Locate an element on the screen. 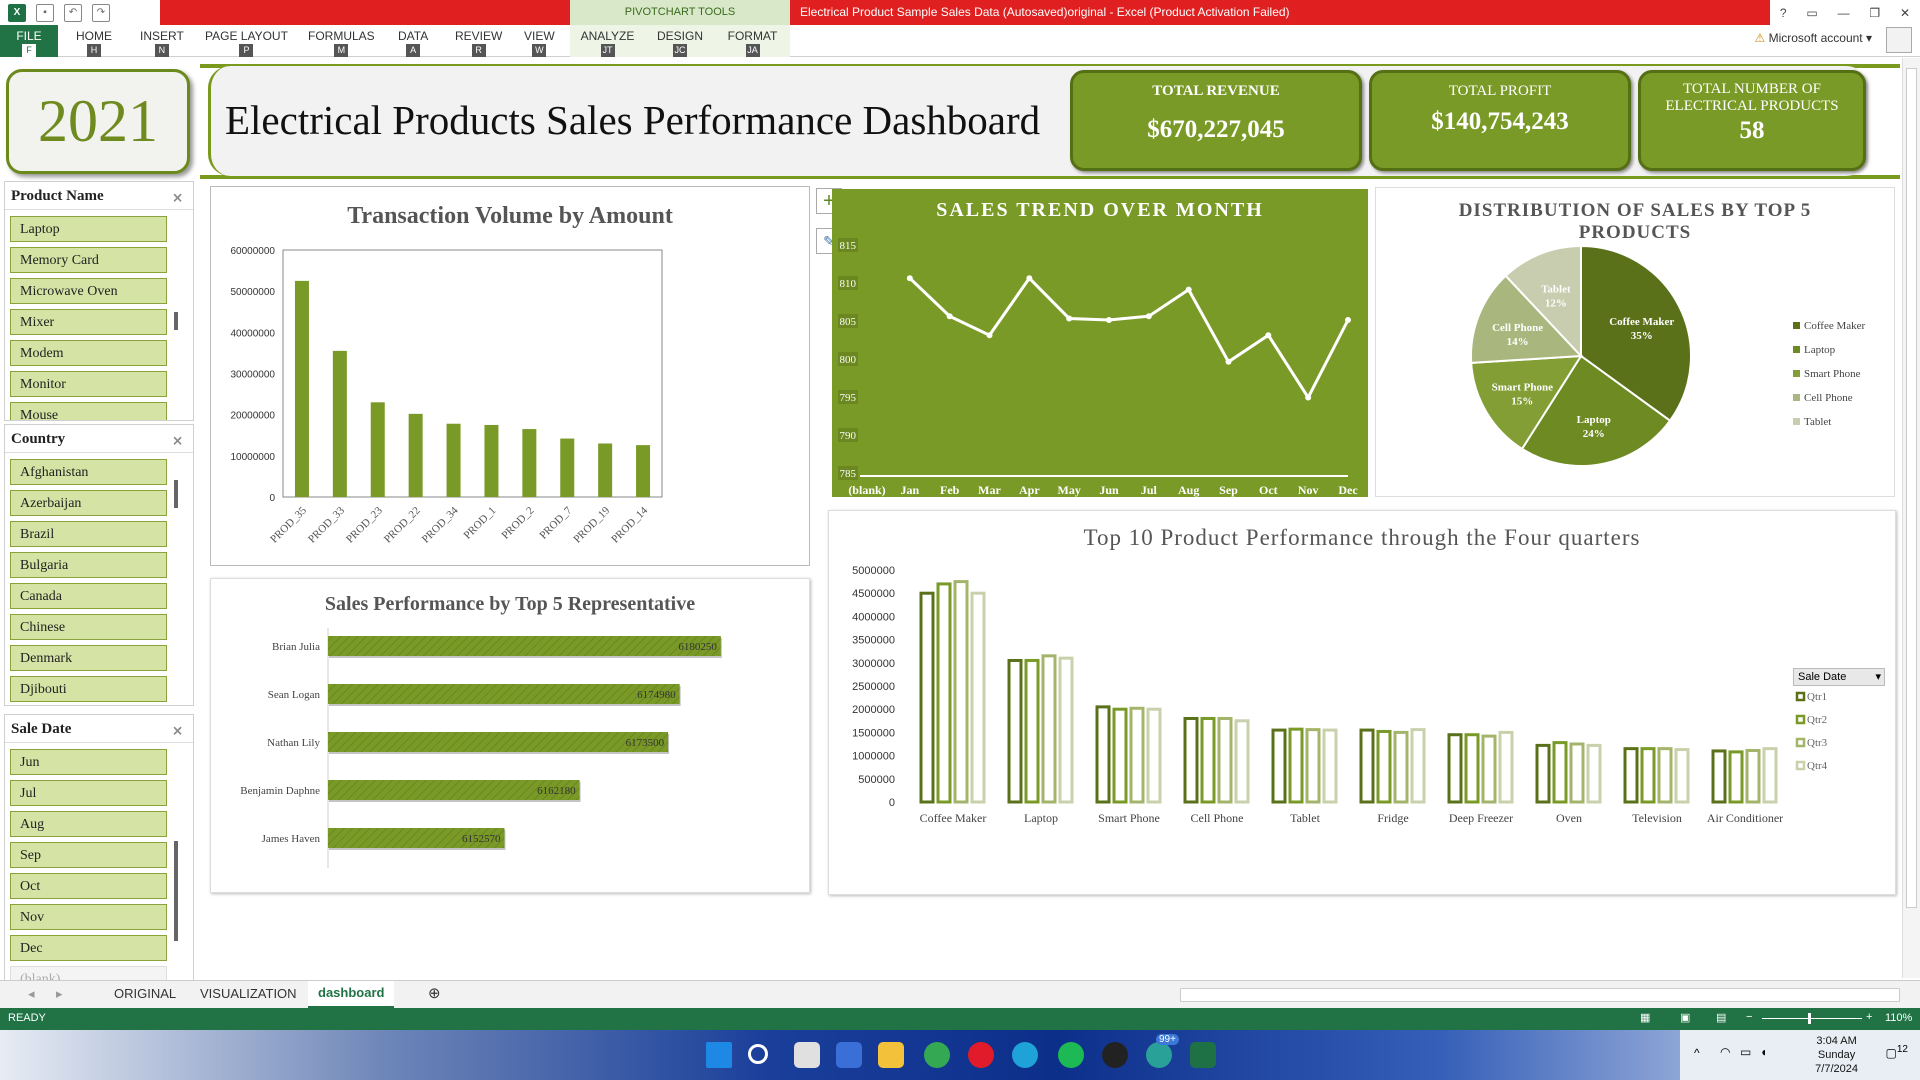  page-break-view-icon: ▤ is located at coordinates (1721, 1018).